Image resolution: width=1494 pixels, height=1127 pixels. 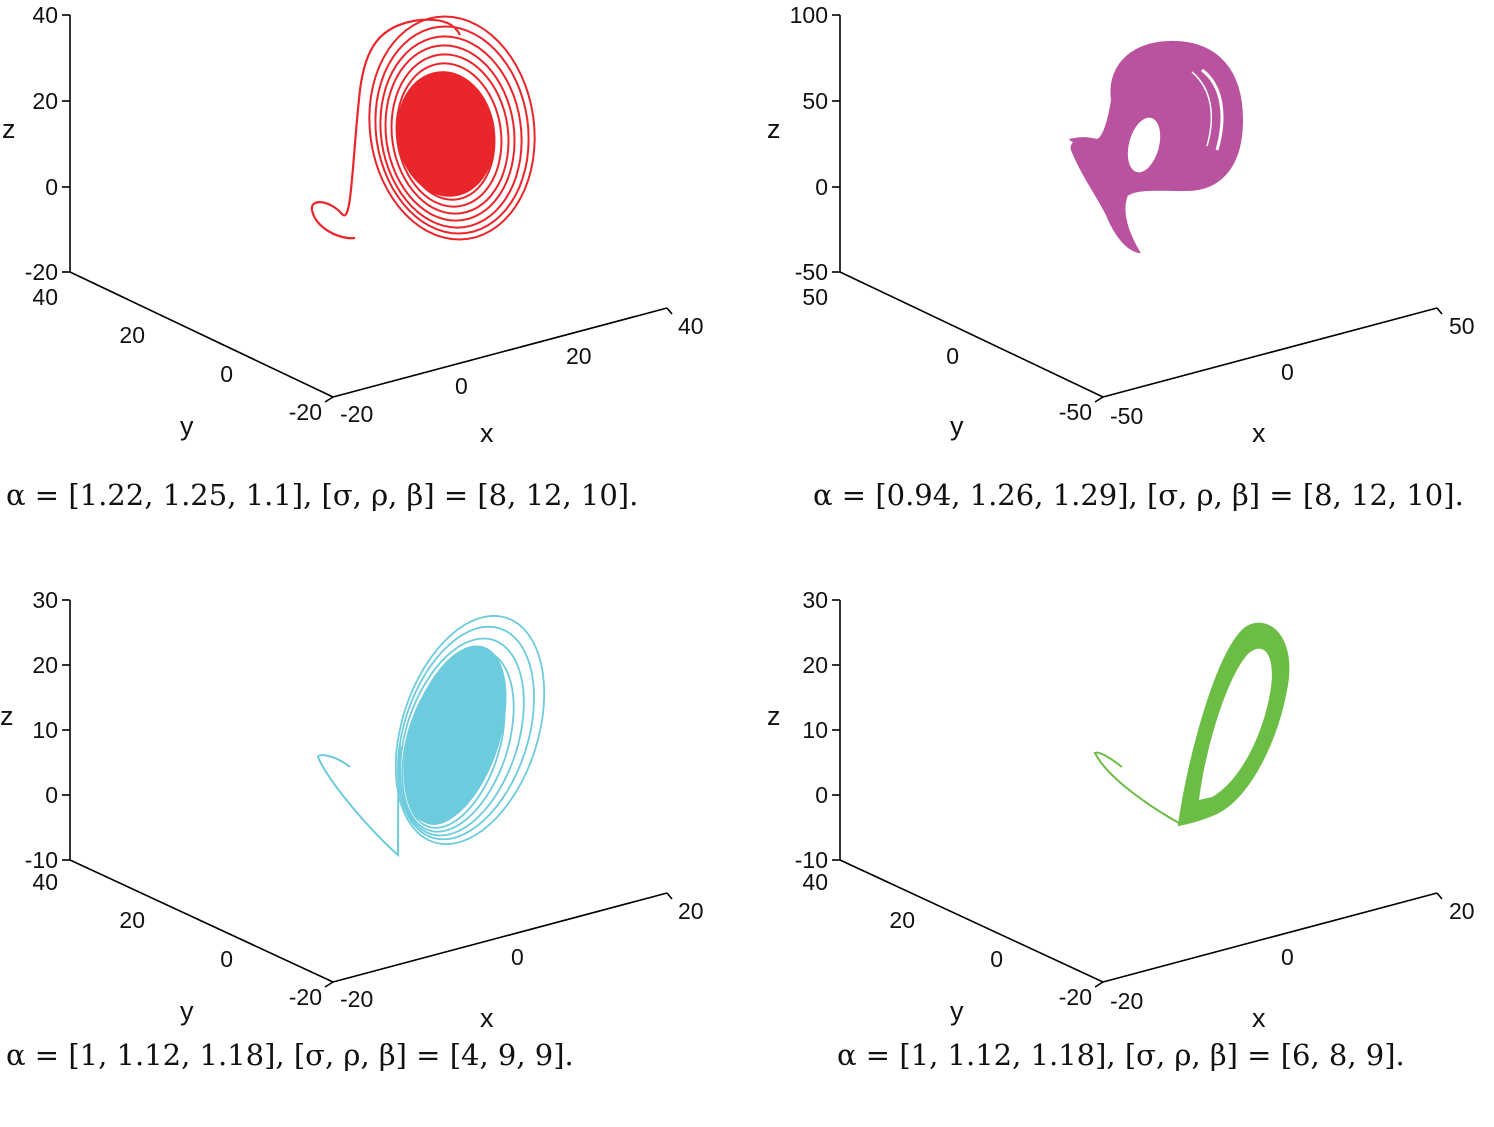 I want to click on y-tick-4-2: 20, so click(x=902, y=920).